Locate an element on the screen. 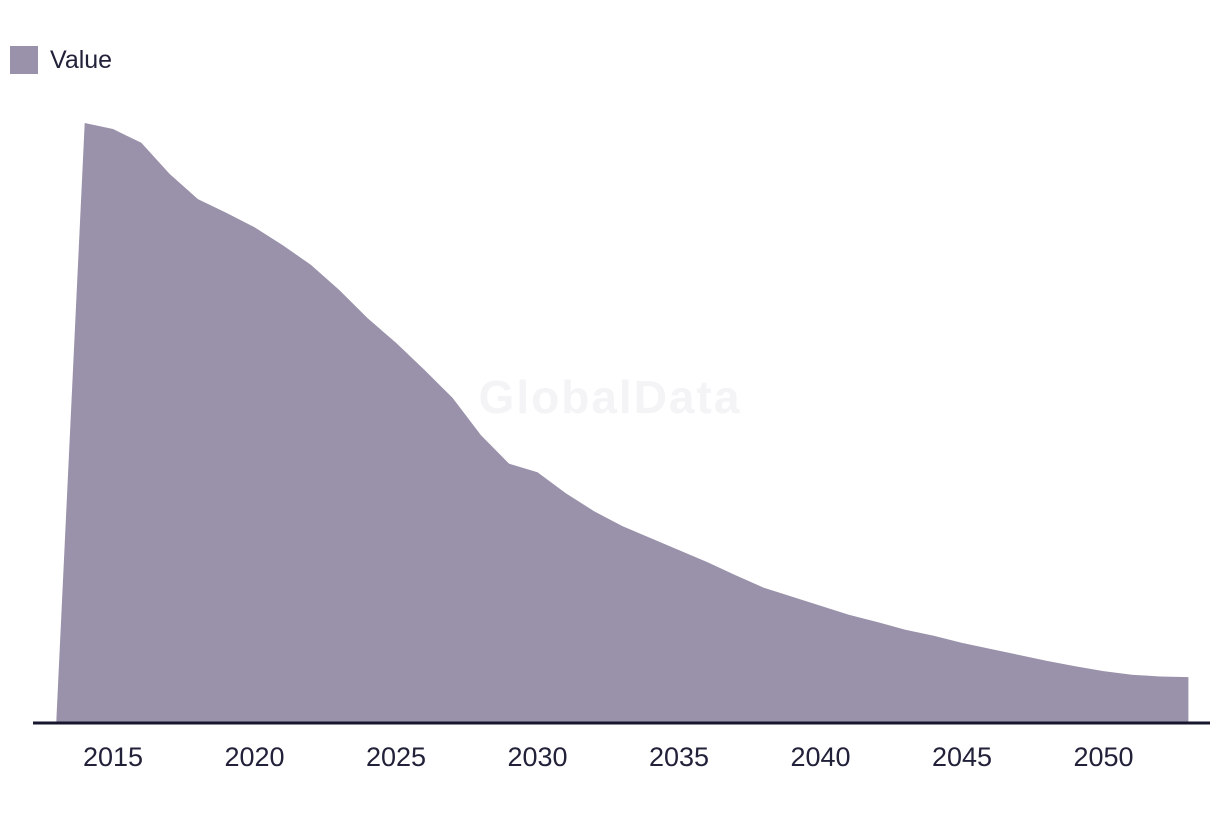 Image resolution: width=1220 pixels, height=816 pixels. x-tick-label: 2015 is located at coordinates (113, 757).